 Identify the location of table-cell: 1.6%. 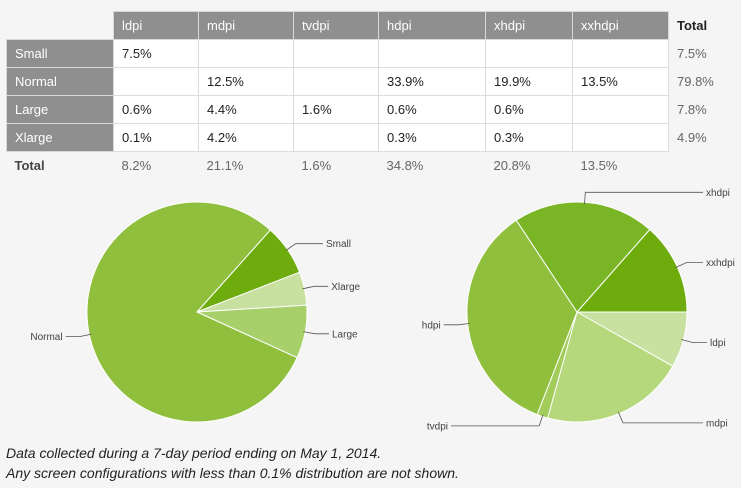
(336, 109).